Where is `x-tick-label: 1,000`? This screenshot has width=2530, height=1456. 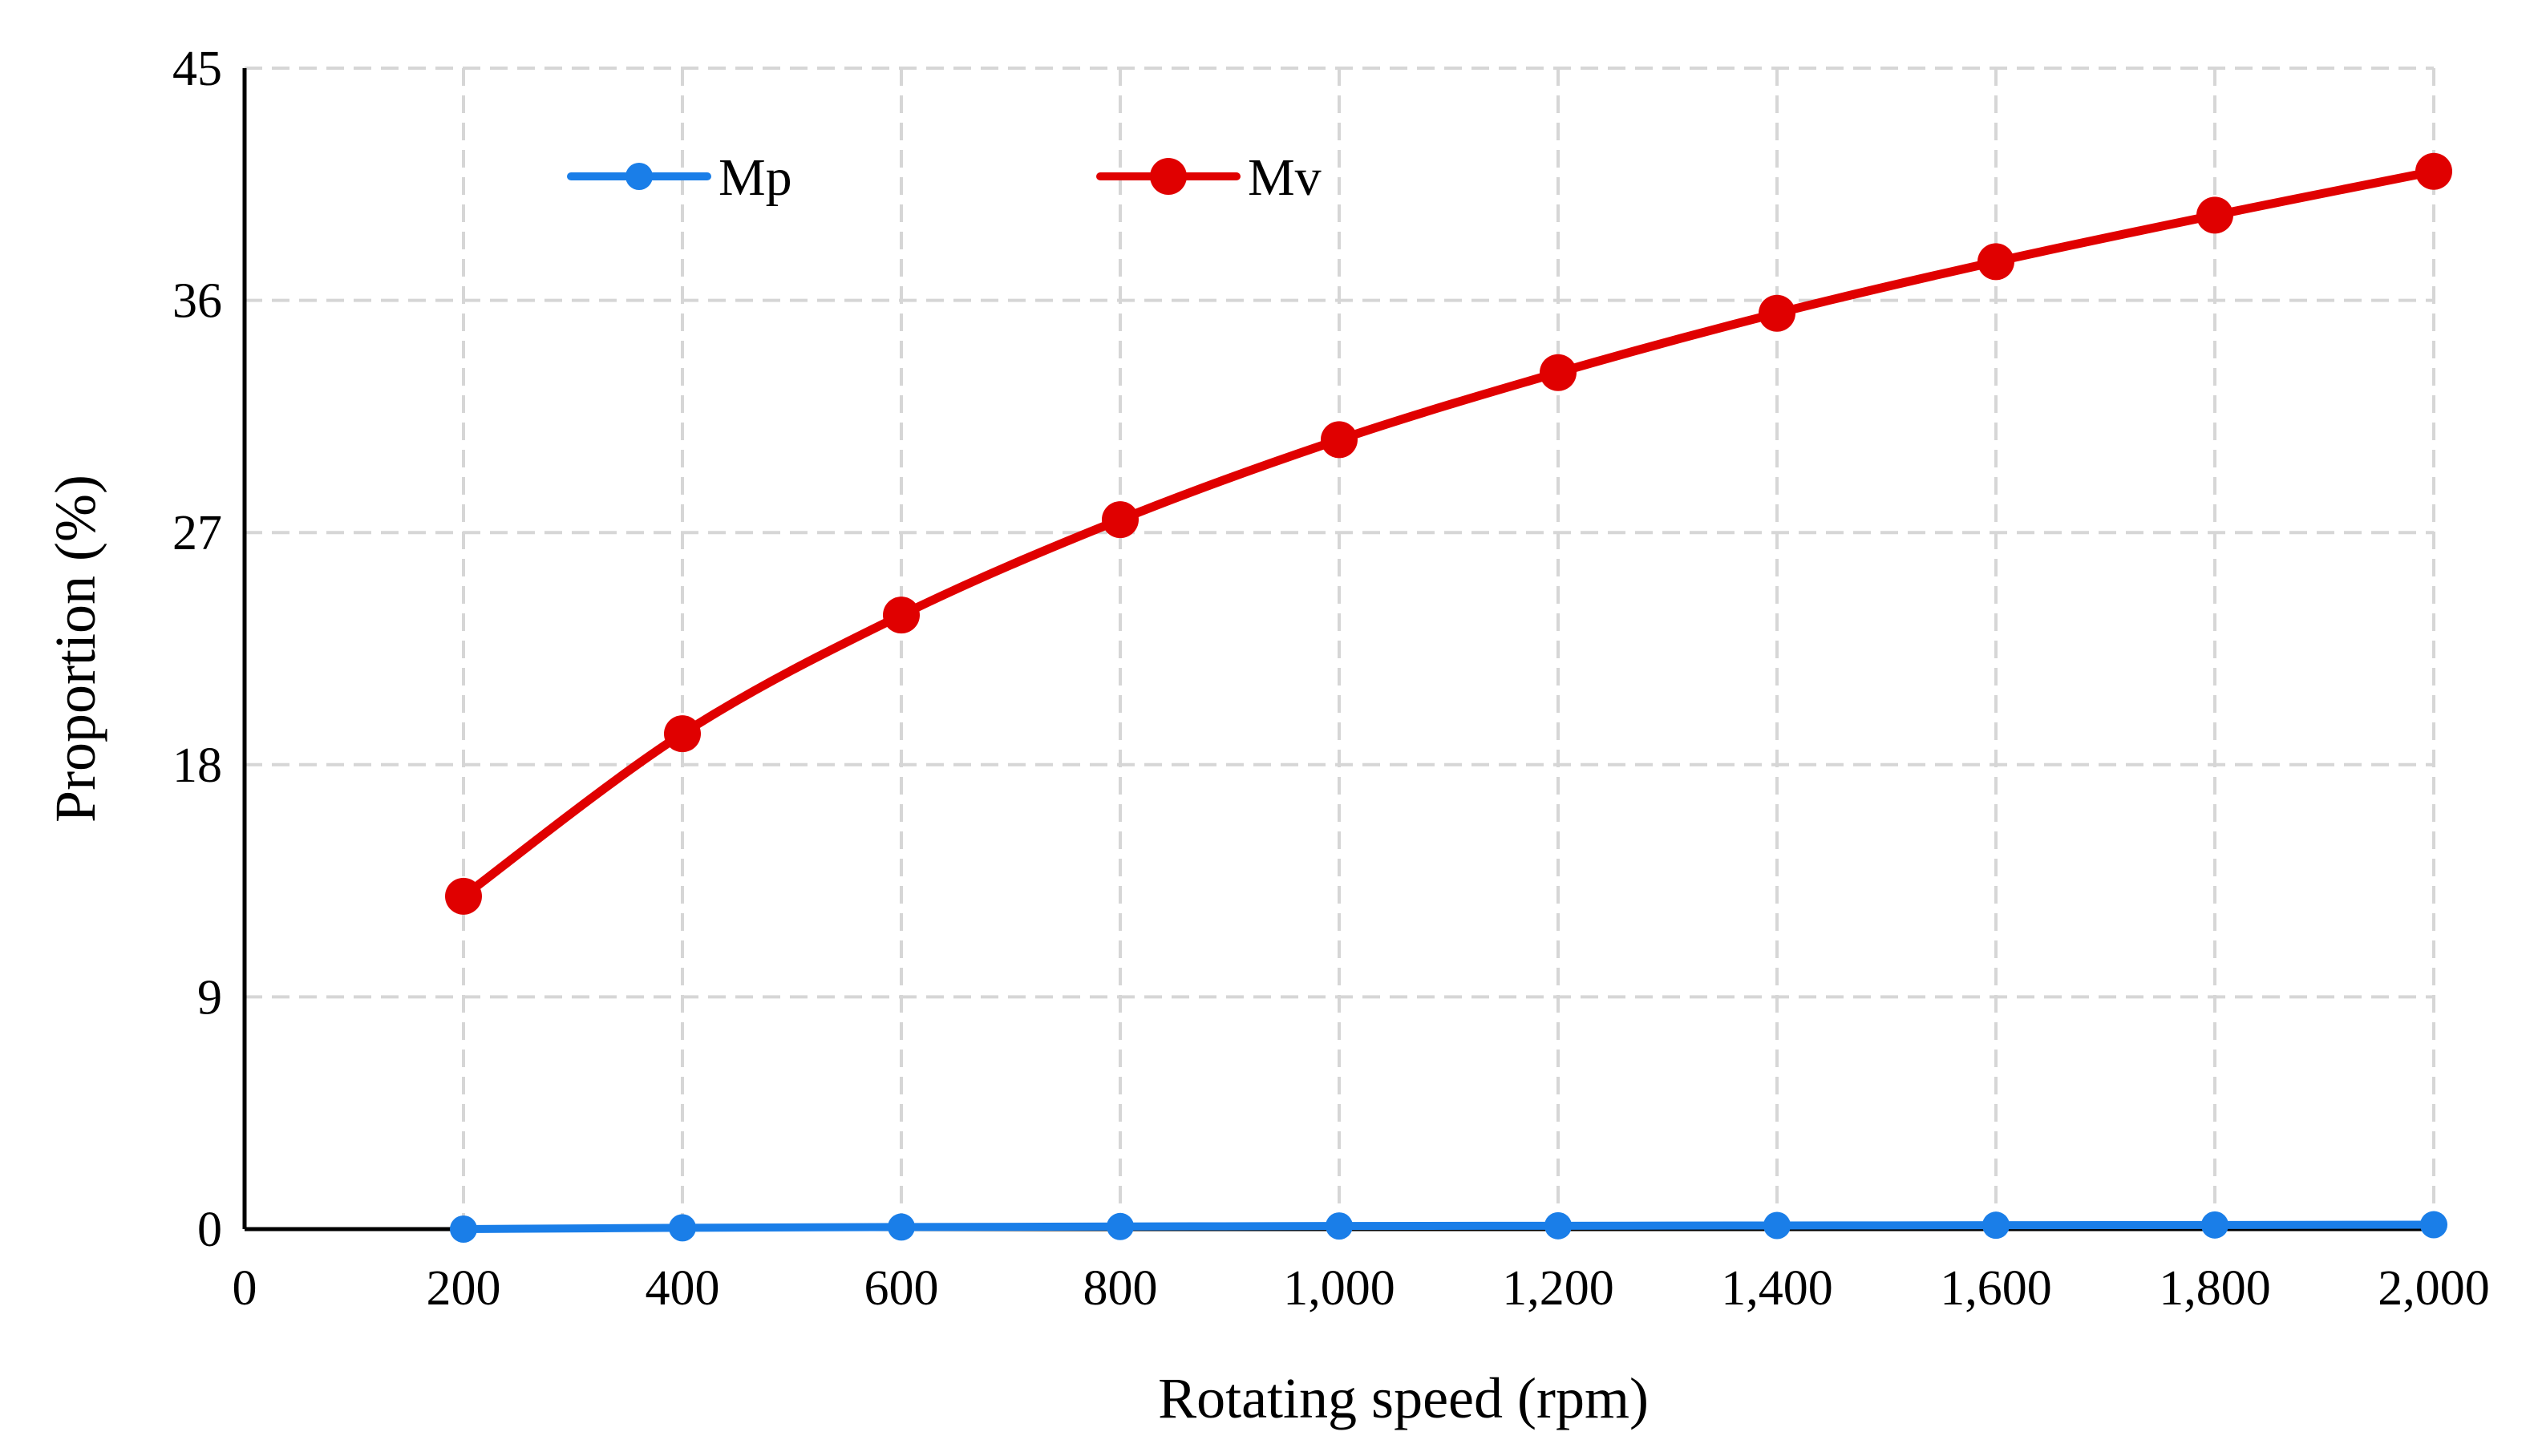
x-tick-label: 1,000 is located at coordinates (1339, 1289).